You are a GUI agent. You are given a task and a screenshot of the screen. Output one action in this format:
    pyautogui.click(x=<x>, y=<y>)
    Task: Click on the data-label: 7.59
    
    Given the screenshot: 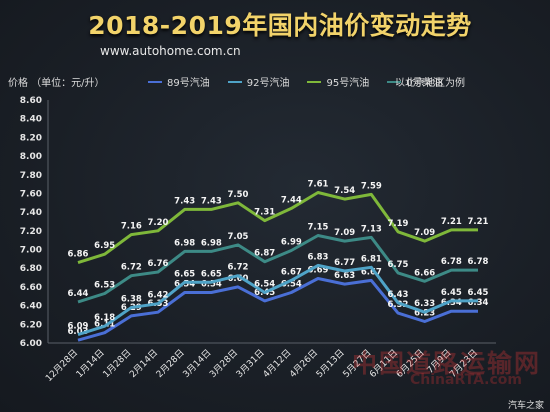 What is the action you would take?
    pyautogui.click(x=371, y=186)
    